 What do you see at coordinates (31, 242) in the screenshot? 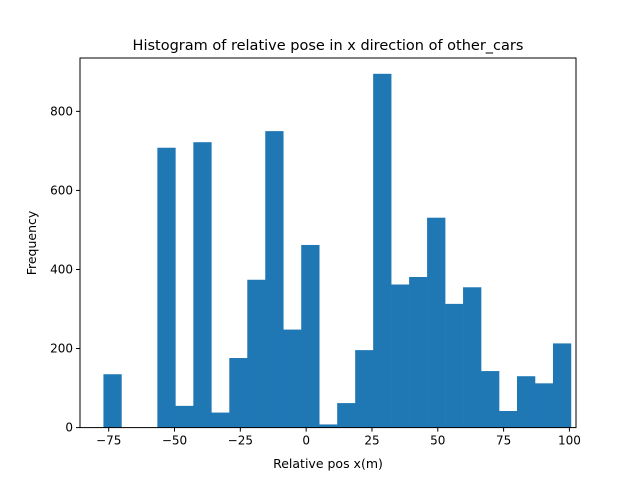
I see `y-axis-label: Frequency` at bounding box center [31, 242].